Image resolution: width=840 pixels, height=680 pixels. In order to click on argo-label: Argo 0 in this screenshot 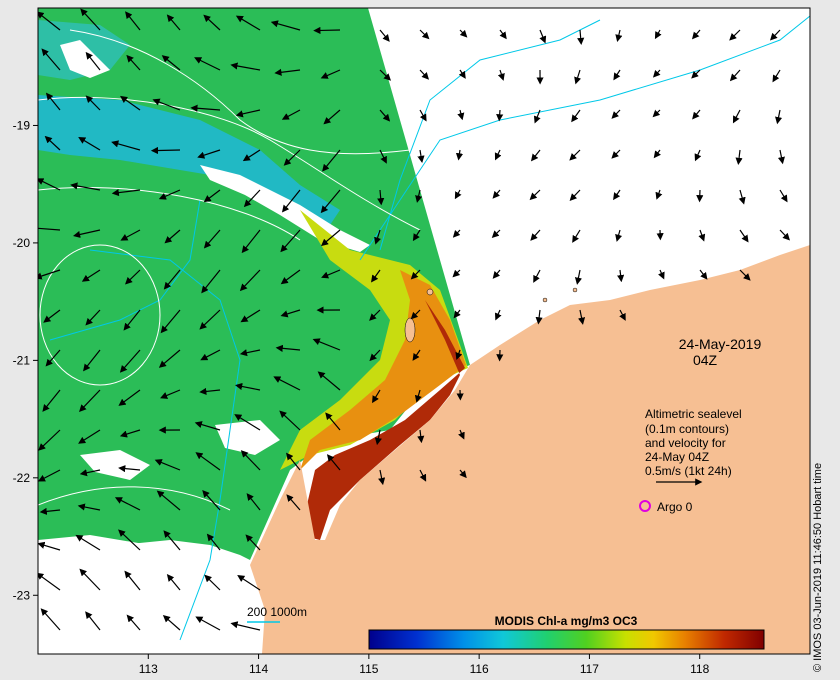, I will do `click(675, 507)`.